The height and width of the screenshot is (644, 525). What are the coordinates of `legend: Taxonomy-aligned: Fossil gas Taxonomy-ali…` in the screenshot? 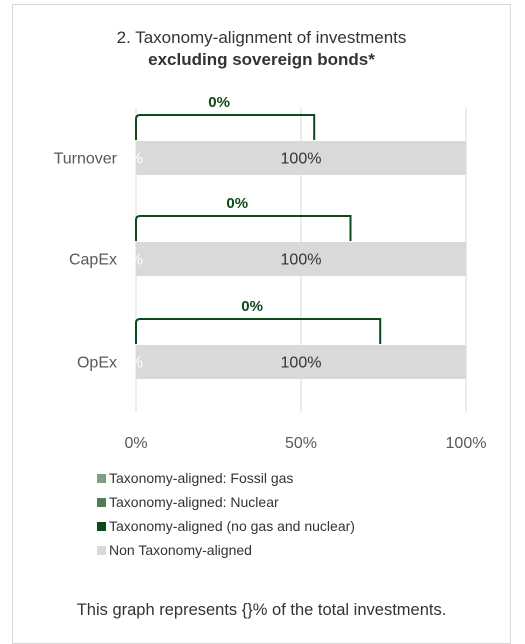 It's located at (226, 514).